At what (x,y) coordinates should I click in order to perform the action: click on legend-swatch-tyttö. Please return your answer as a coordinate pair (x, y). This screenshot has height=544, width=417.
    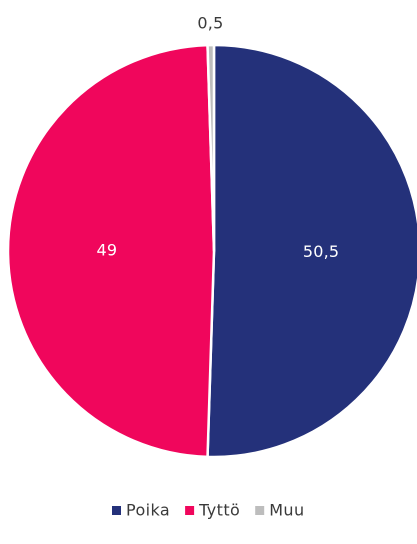
    Looking at the image, I should click on (190, 510).